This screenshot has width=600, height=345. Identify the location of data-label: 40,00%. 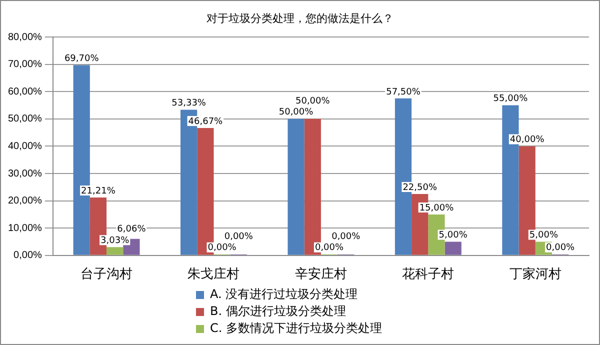
(527, 140).